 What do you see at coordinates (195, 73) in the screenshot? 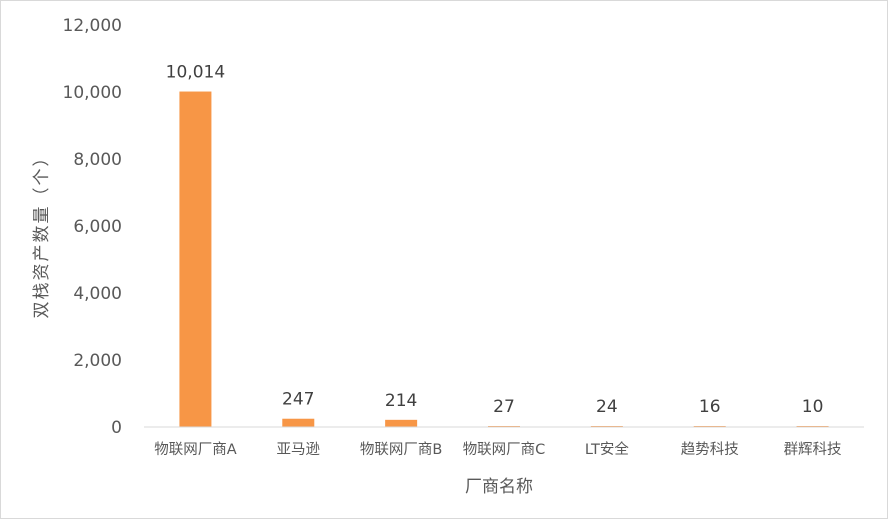
I see `data-label: 10,014` at bounding box center [195, 73].